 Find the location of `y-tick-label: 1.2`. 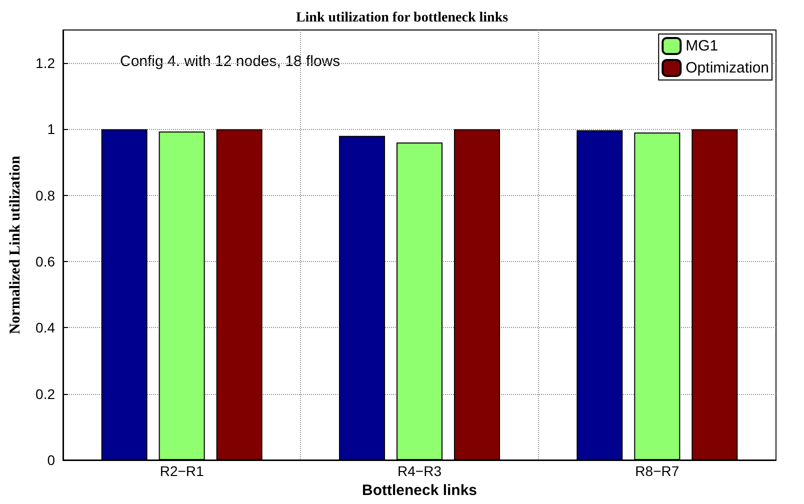

y-tick-label: 1.2 is located at coordinates (46, 63).